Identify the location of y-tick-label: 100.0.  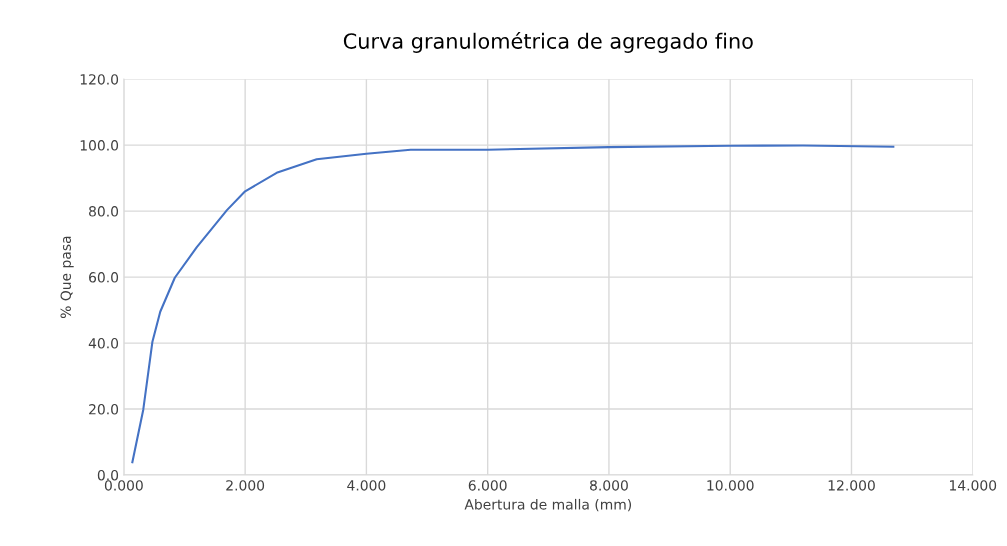
(99, 145).